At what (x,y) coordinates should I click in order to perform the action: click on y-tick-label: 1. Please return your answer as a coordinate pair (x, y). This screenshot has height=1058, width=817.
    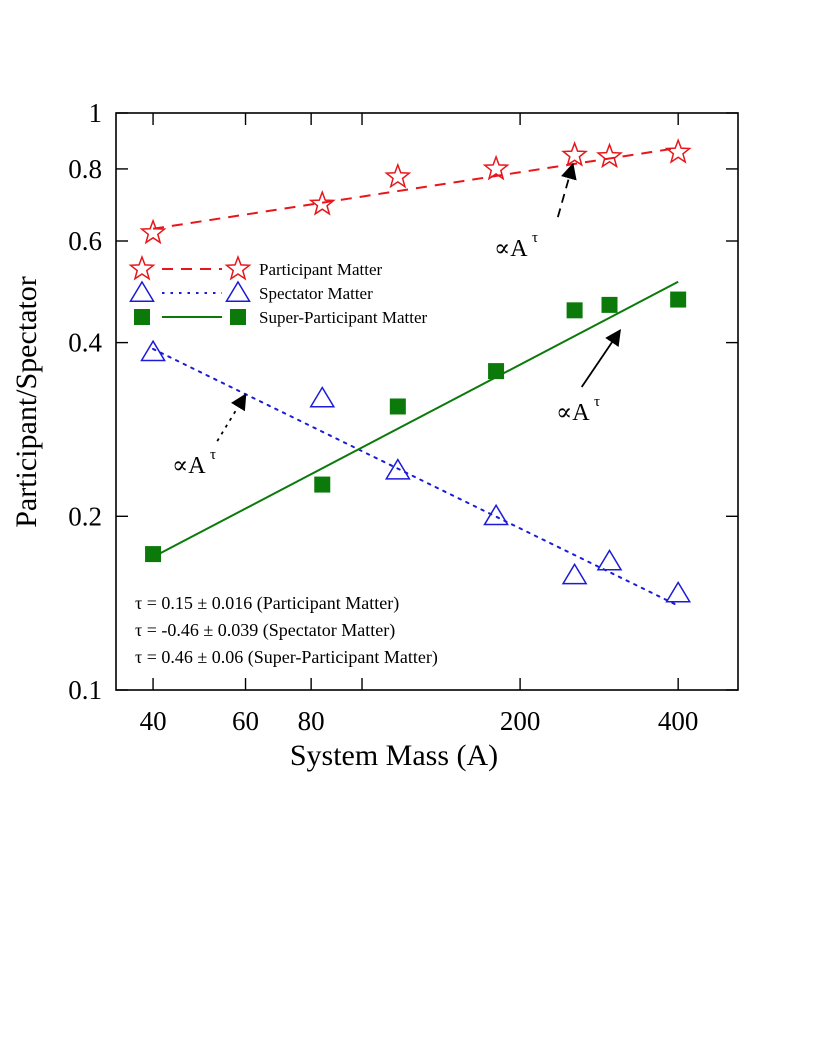
    Looking at the image, I should click on (96, 113).